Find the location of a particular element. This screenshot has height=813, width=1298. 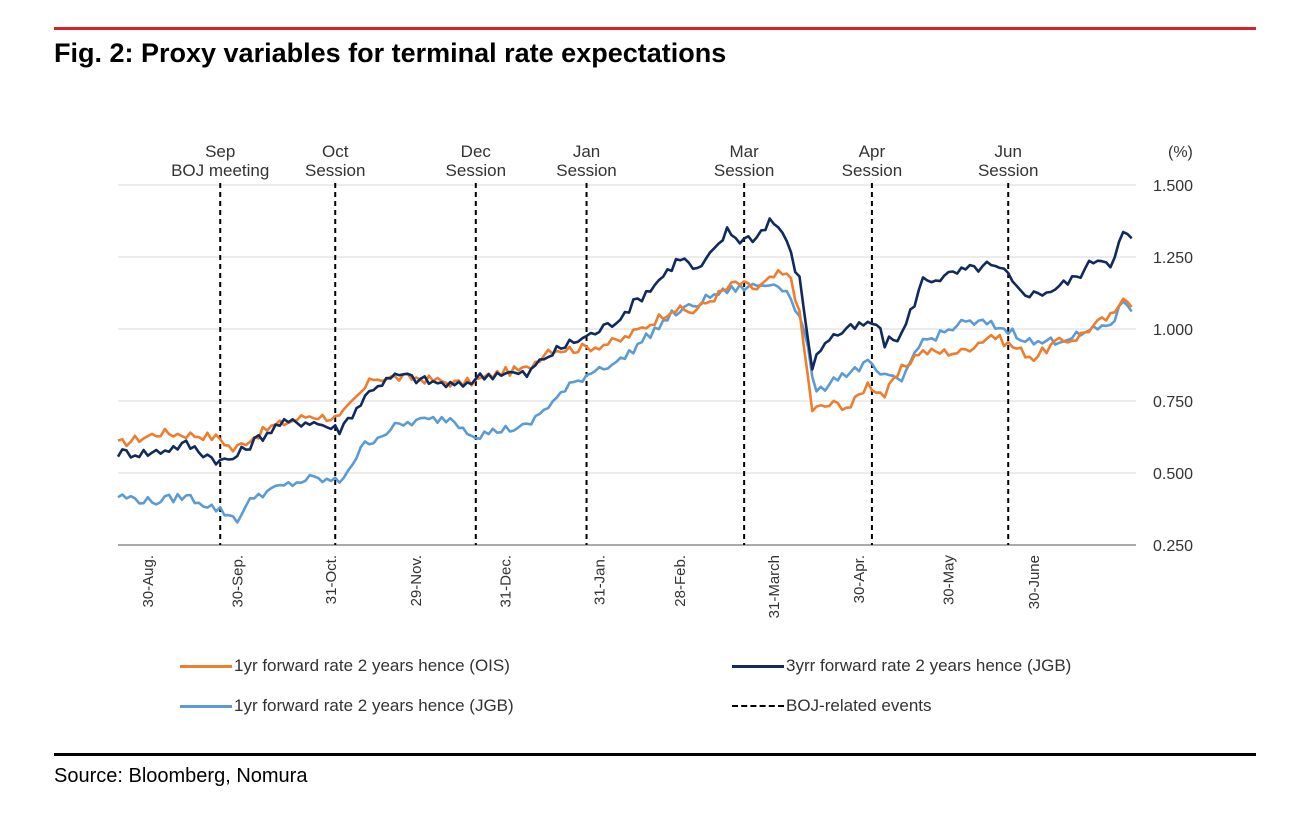

y-tick-label: 0.750 is located at coordinates (1173, 402).